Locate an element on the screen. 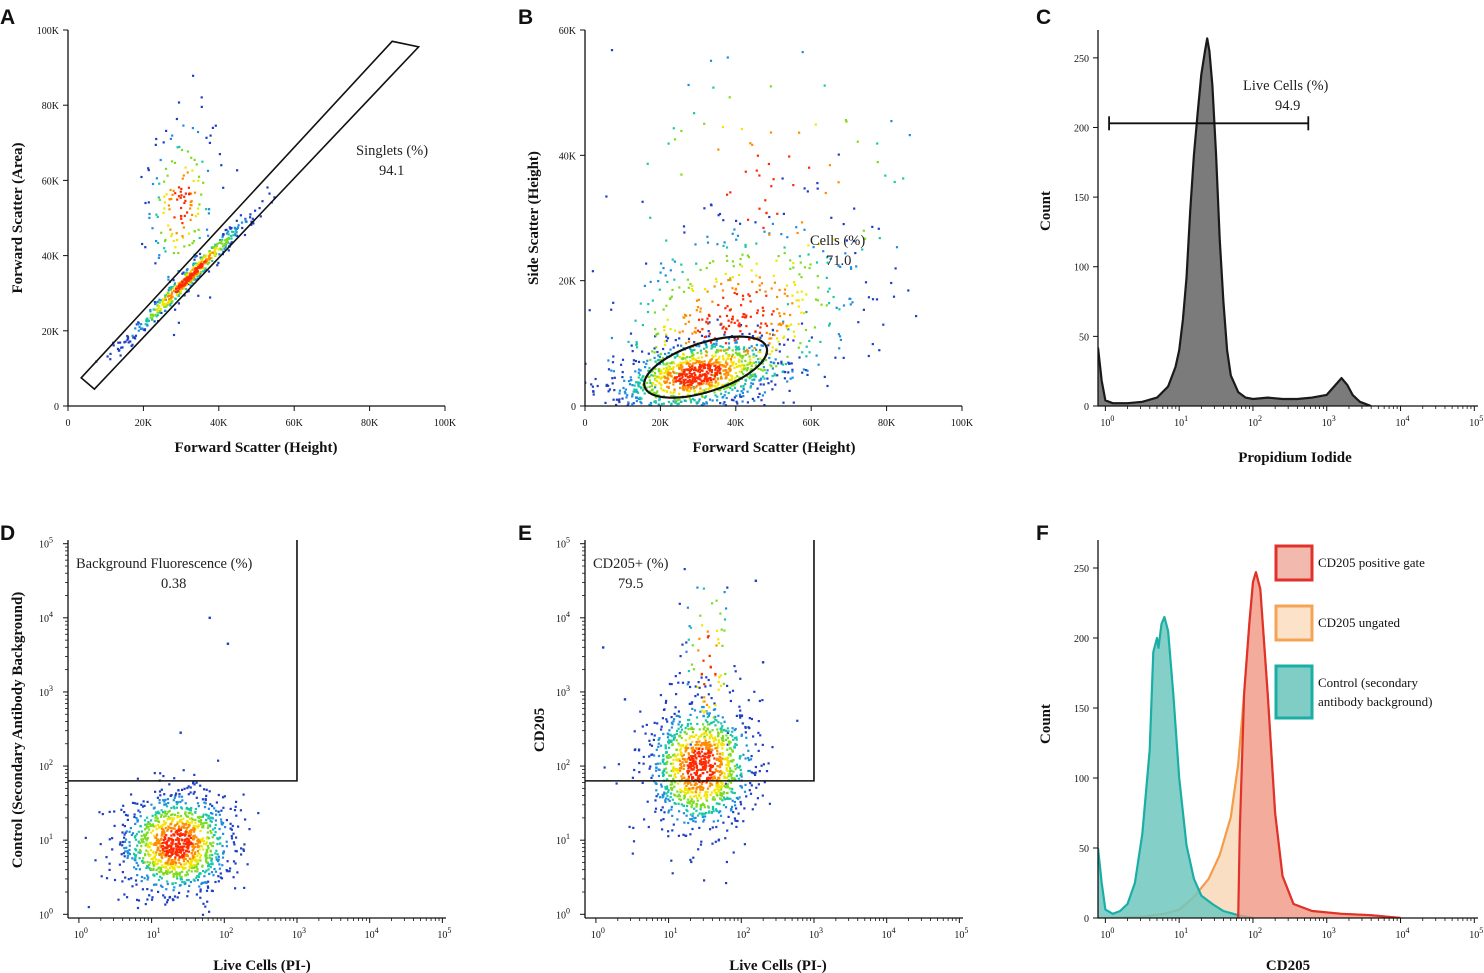 The height and width of the screenshot is (973, 1484). x-axis-label: Propidium Iodide is located at coordinates (1295, 458).